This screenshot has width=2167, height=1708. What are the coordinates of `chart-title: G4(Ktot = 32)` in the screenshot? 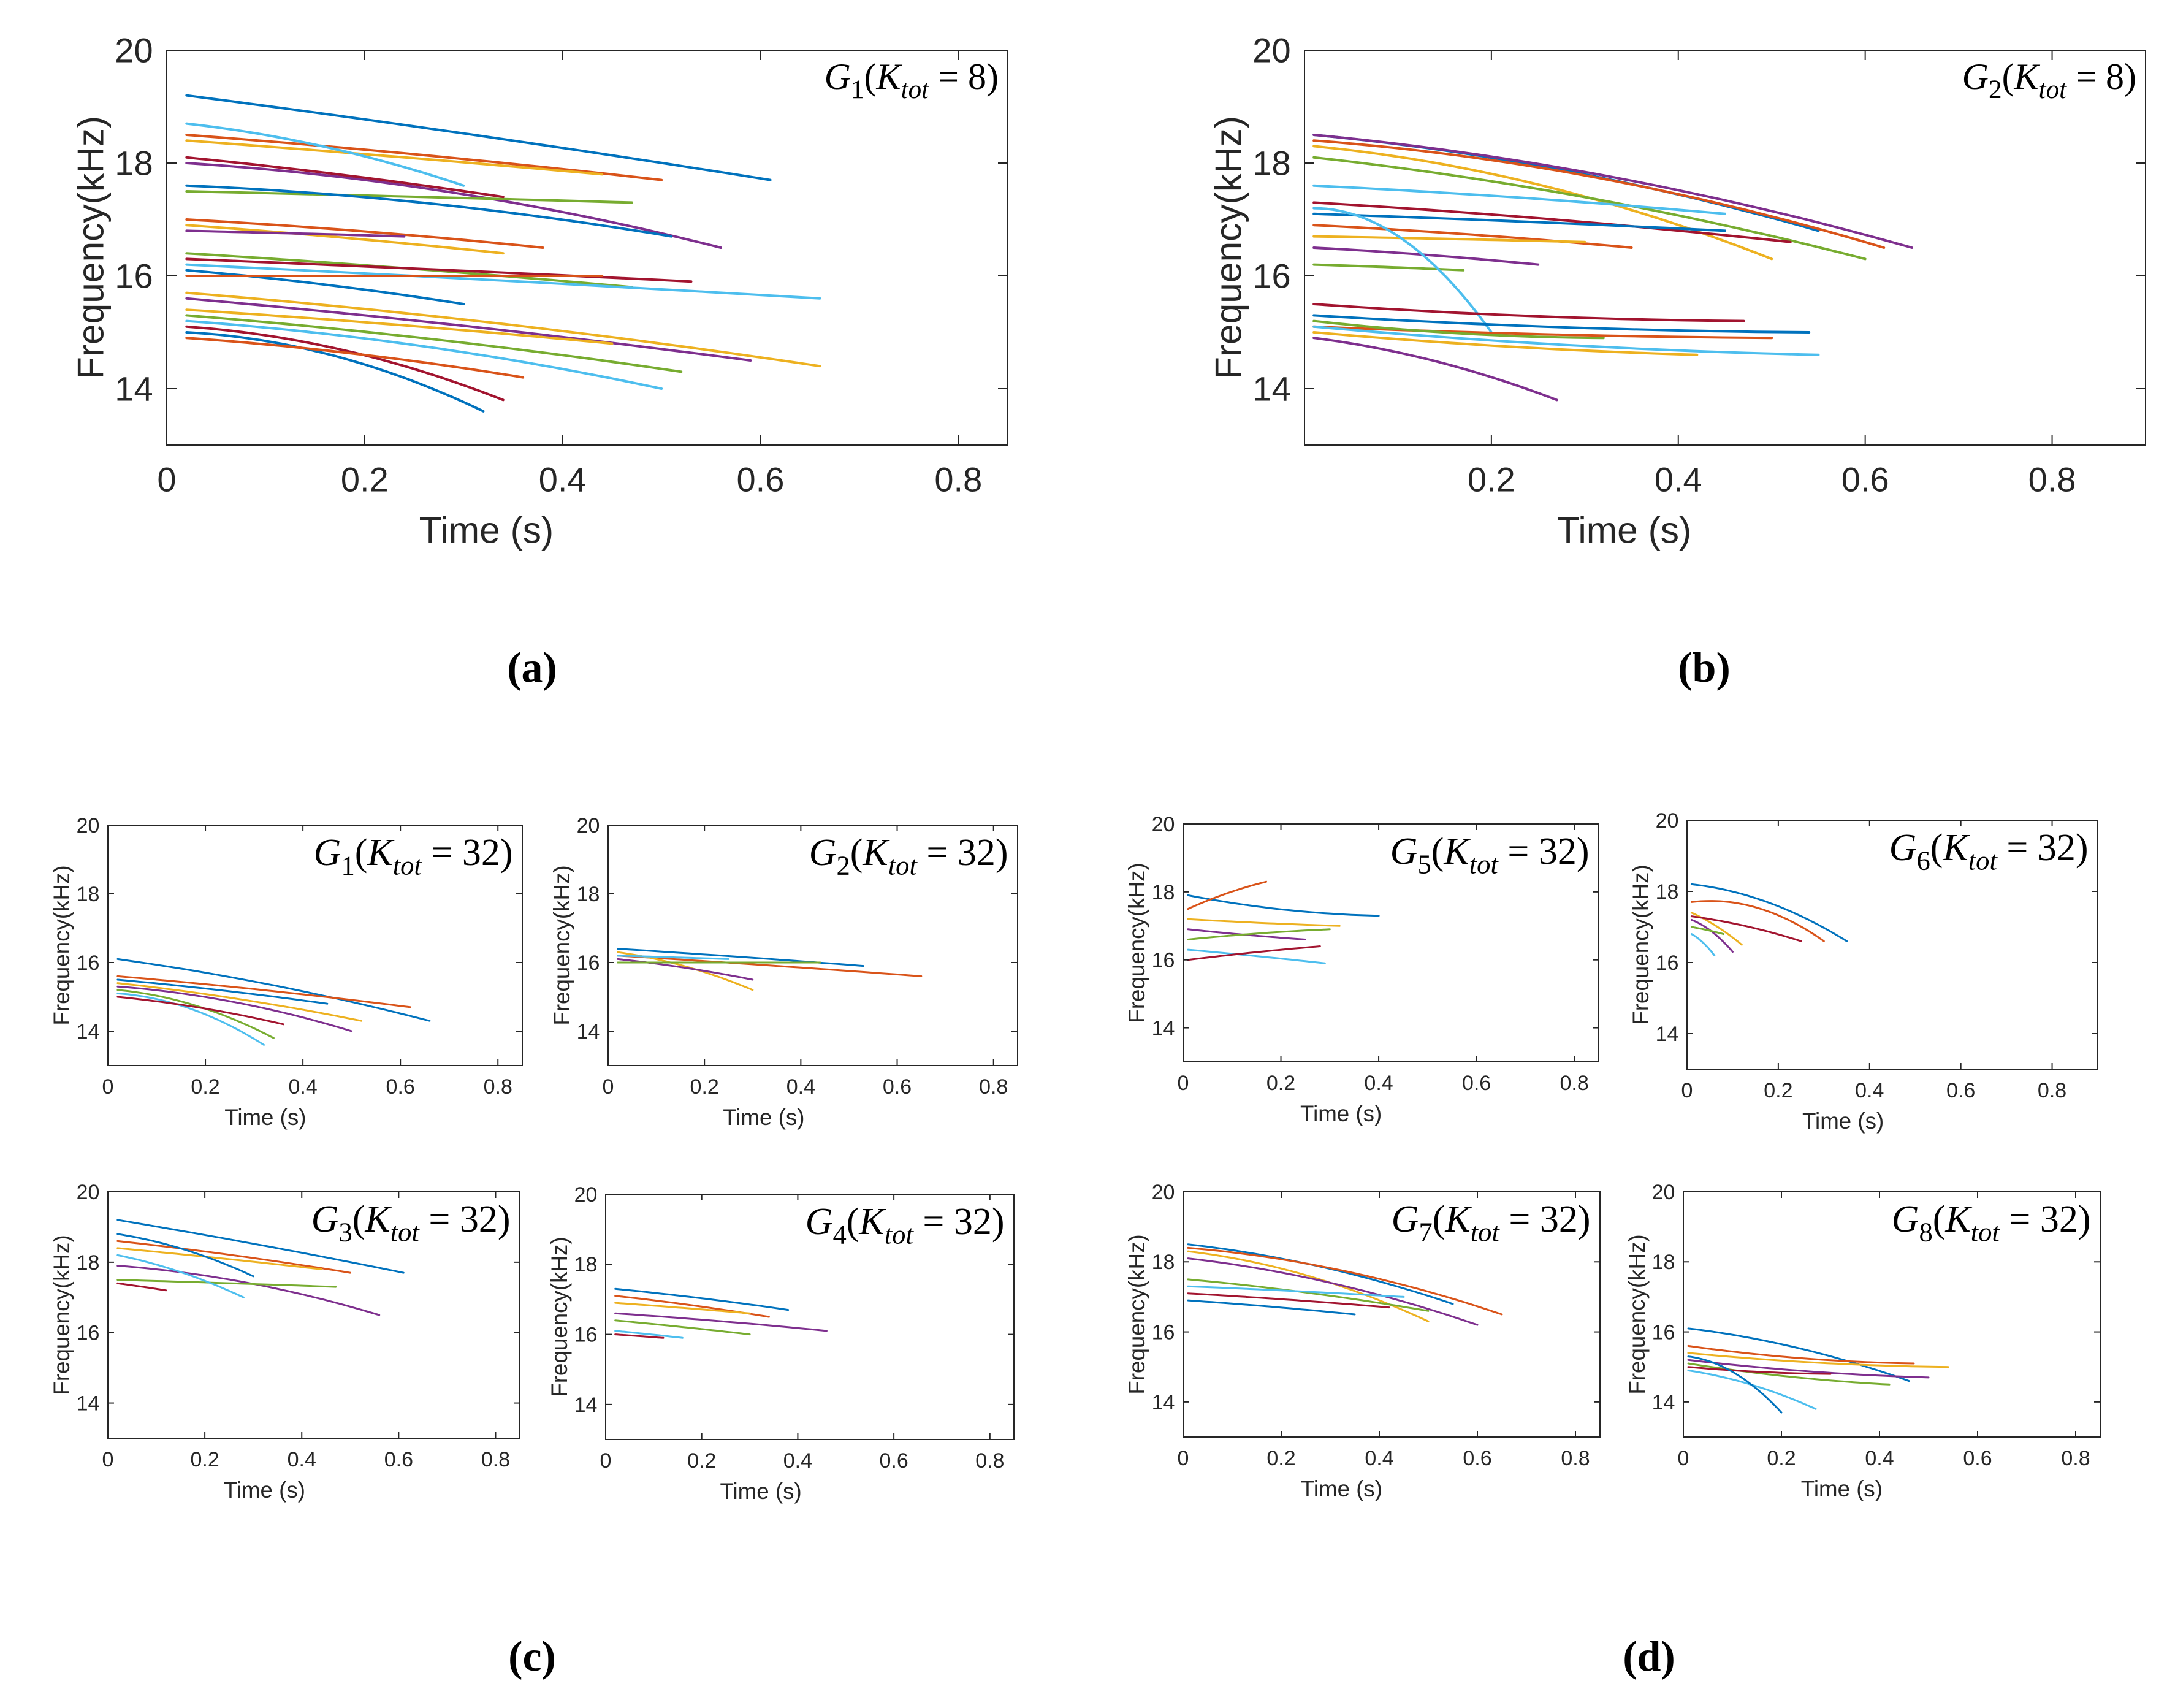 It's located at (905, 1225).